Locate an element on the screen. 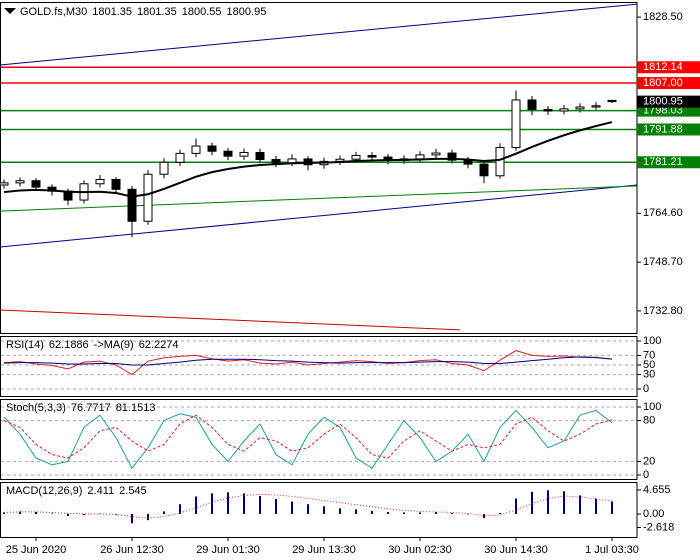 Image resolution: width=700 pixels, height=560 pixels. y-tick-label: 50 is located at coordinates (649, 365).